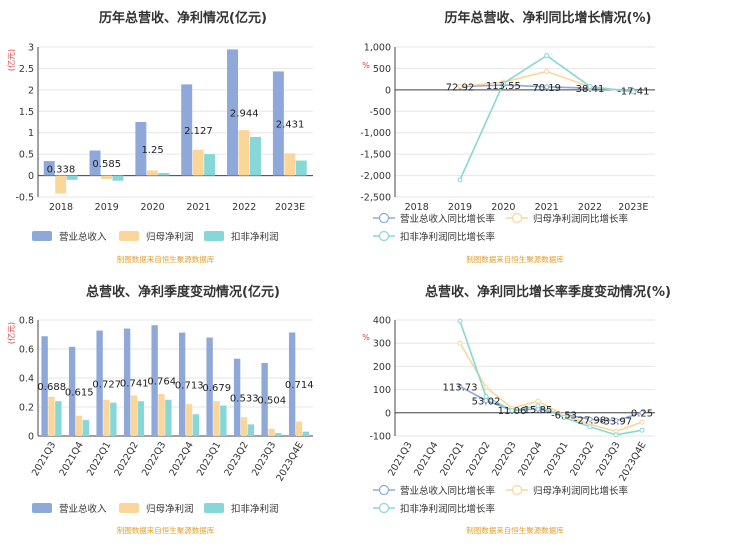 The width and height of the screenshot is (736, 546). Describe the element at coordinates (590, 89) in the screenshot. I see `data-label: 38.41` at that location.